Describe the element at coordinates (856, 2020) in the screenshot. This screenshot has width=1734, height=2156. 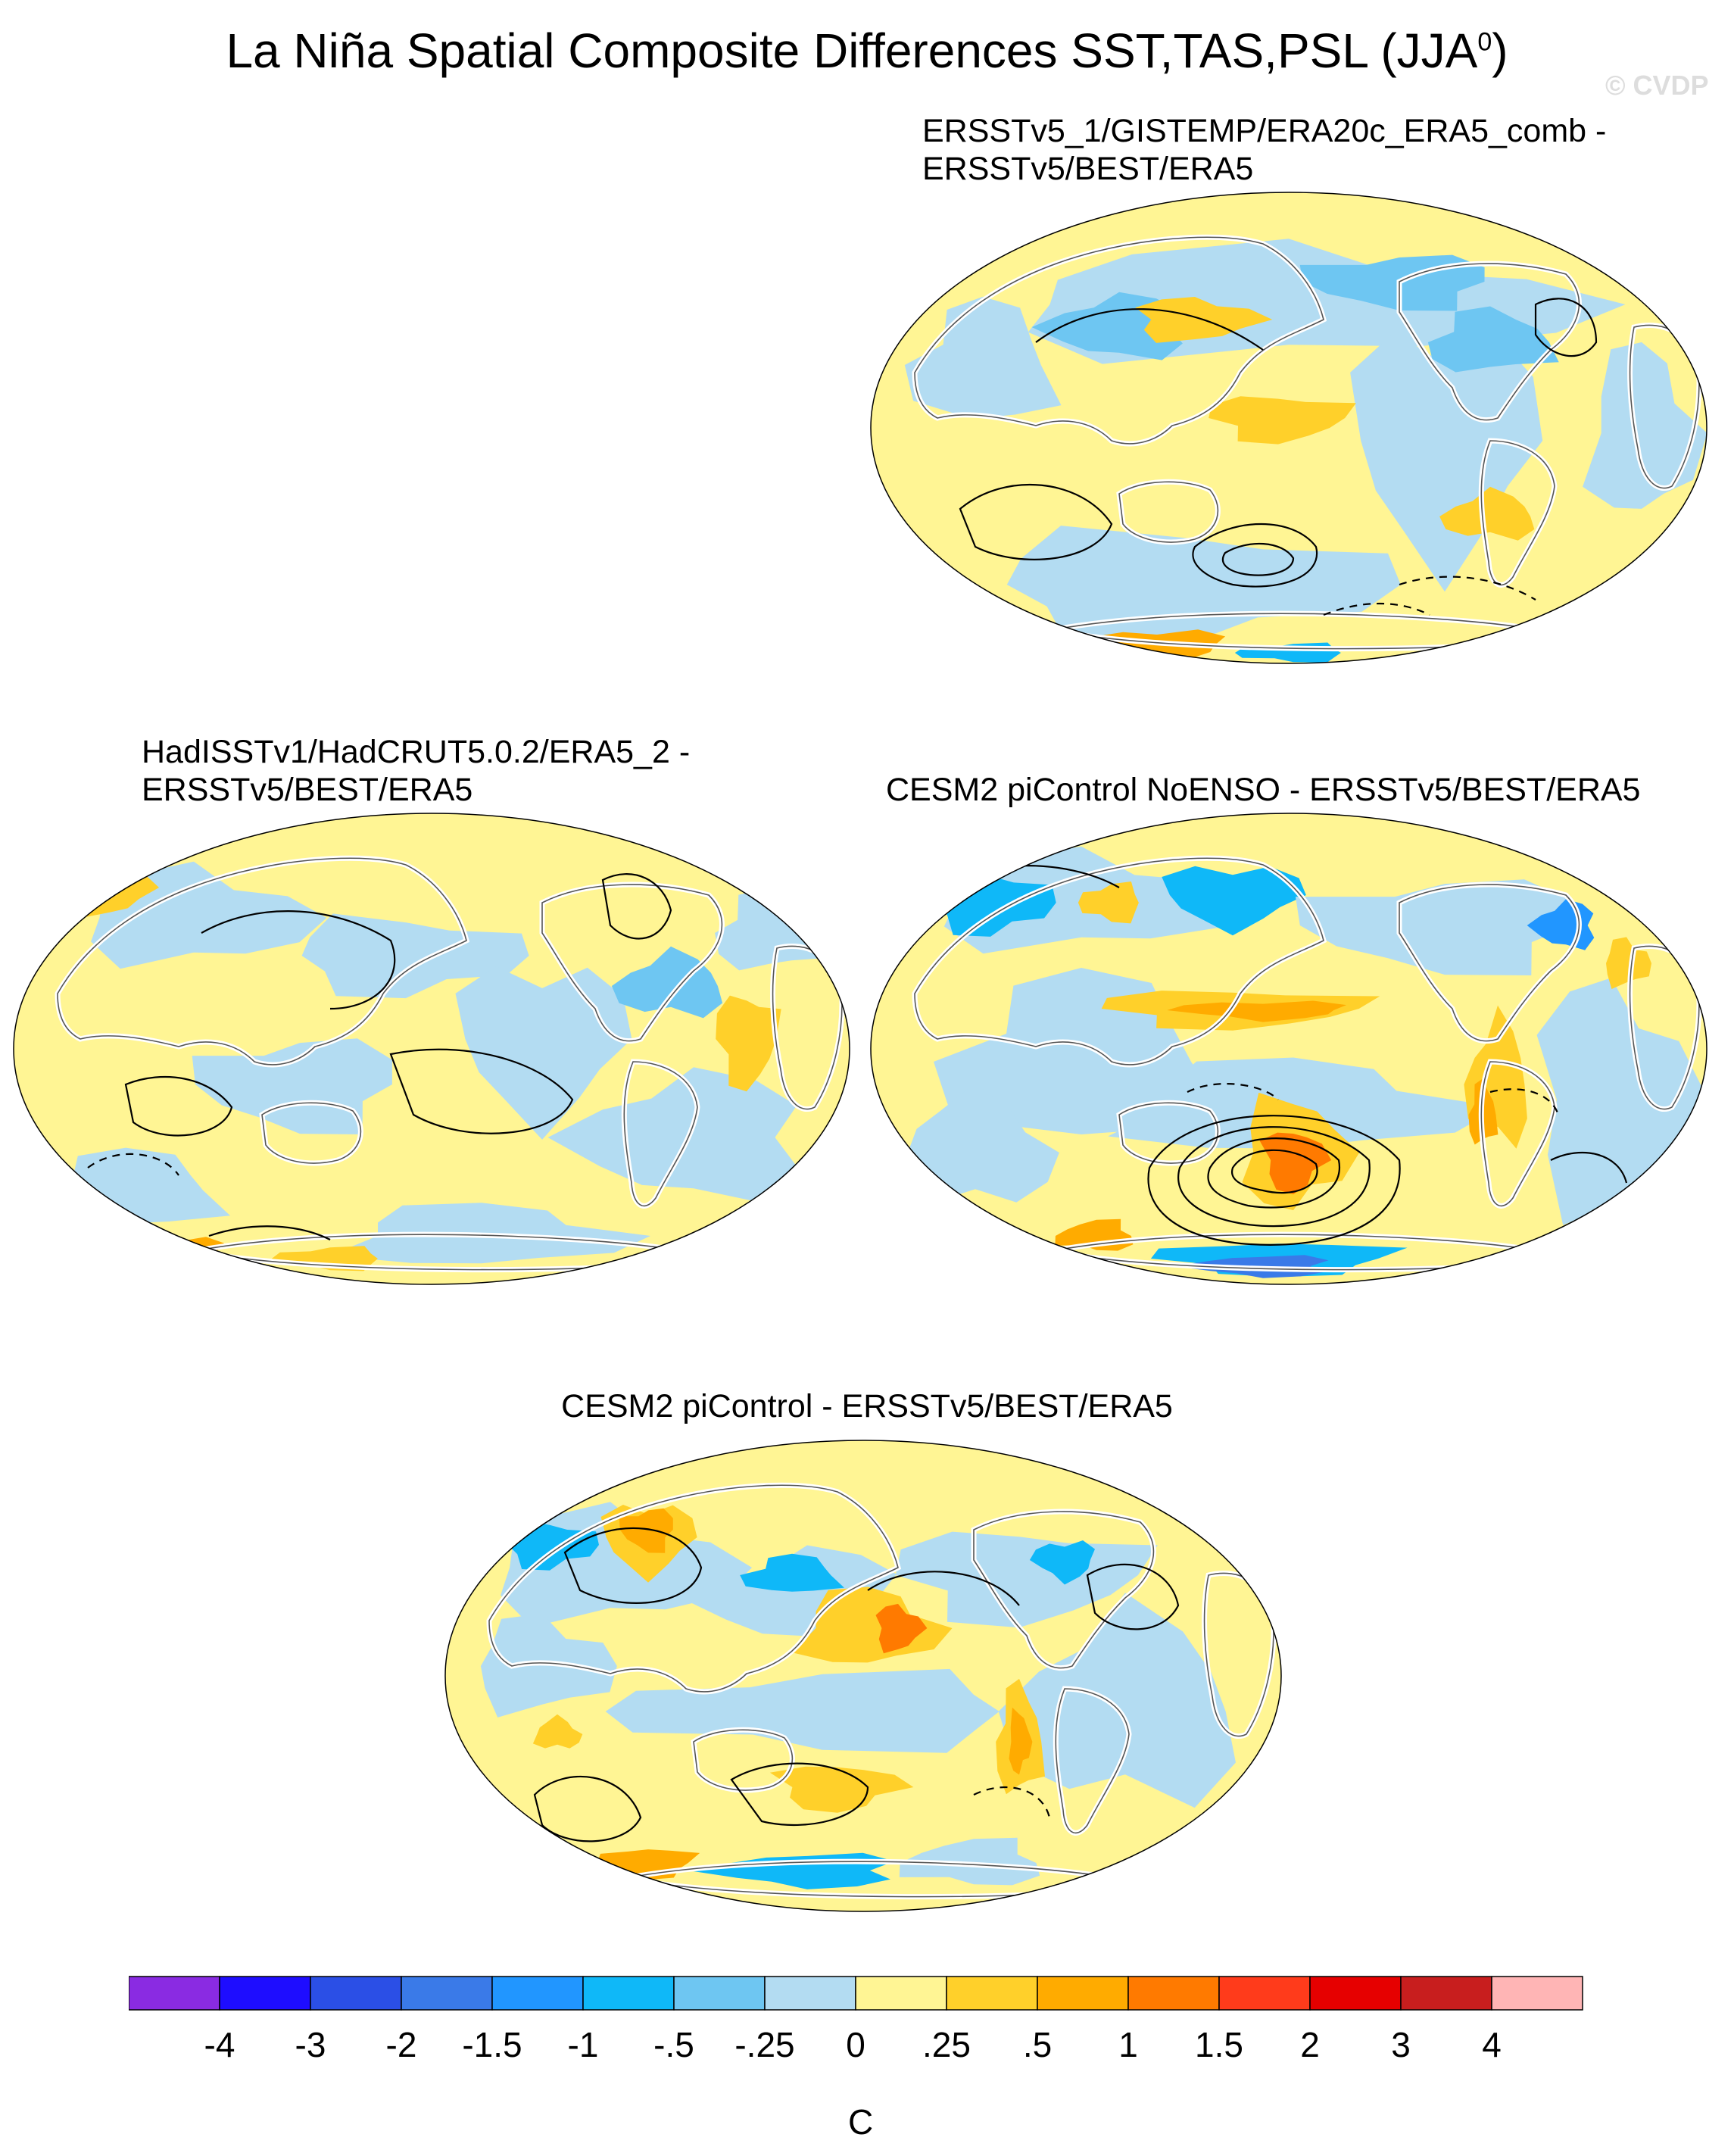
I see `colorbar: -4 -3 -2 -1.5 -1 -.5 -.25 0 .25 .5 1 1.5 2 3 4` at that location.